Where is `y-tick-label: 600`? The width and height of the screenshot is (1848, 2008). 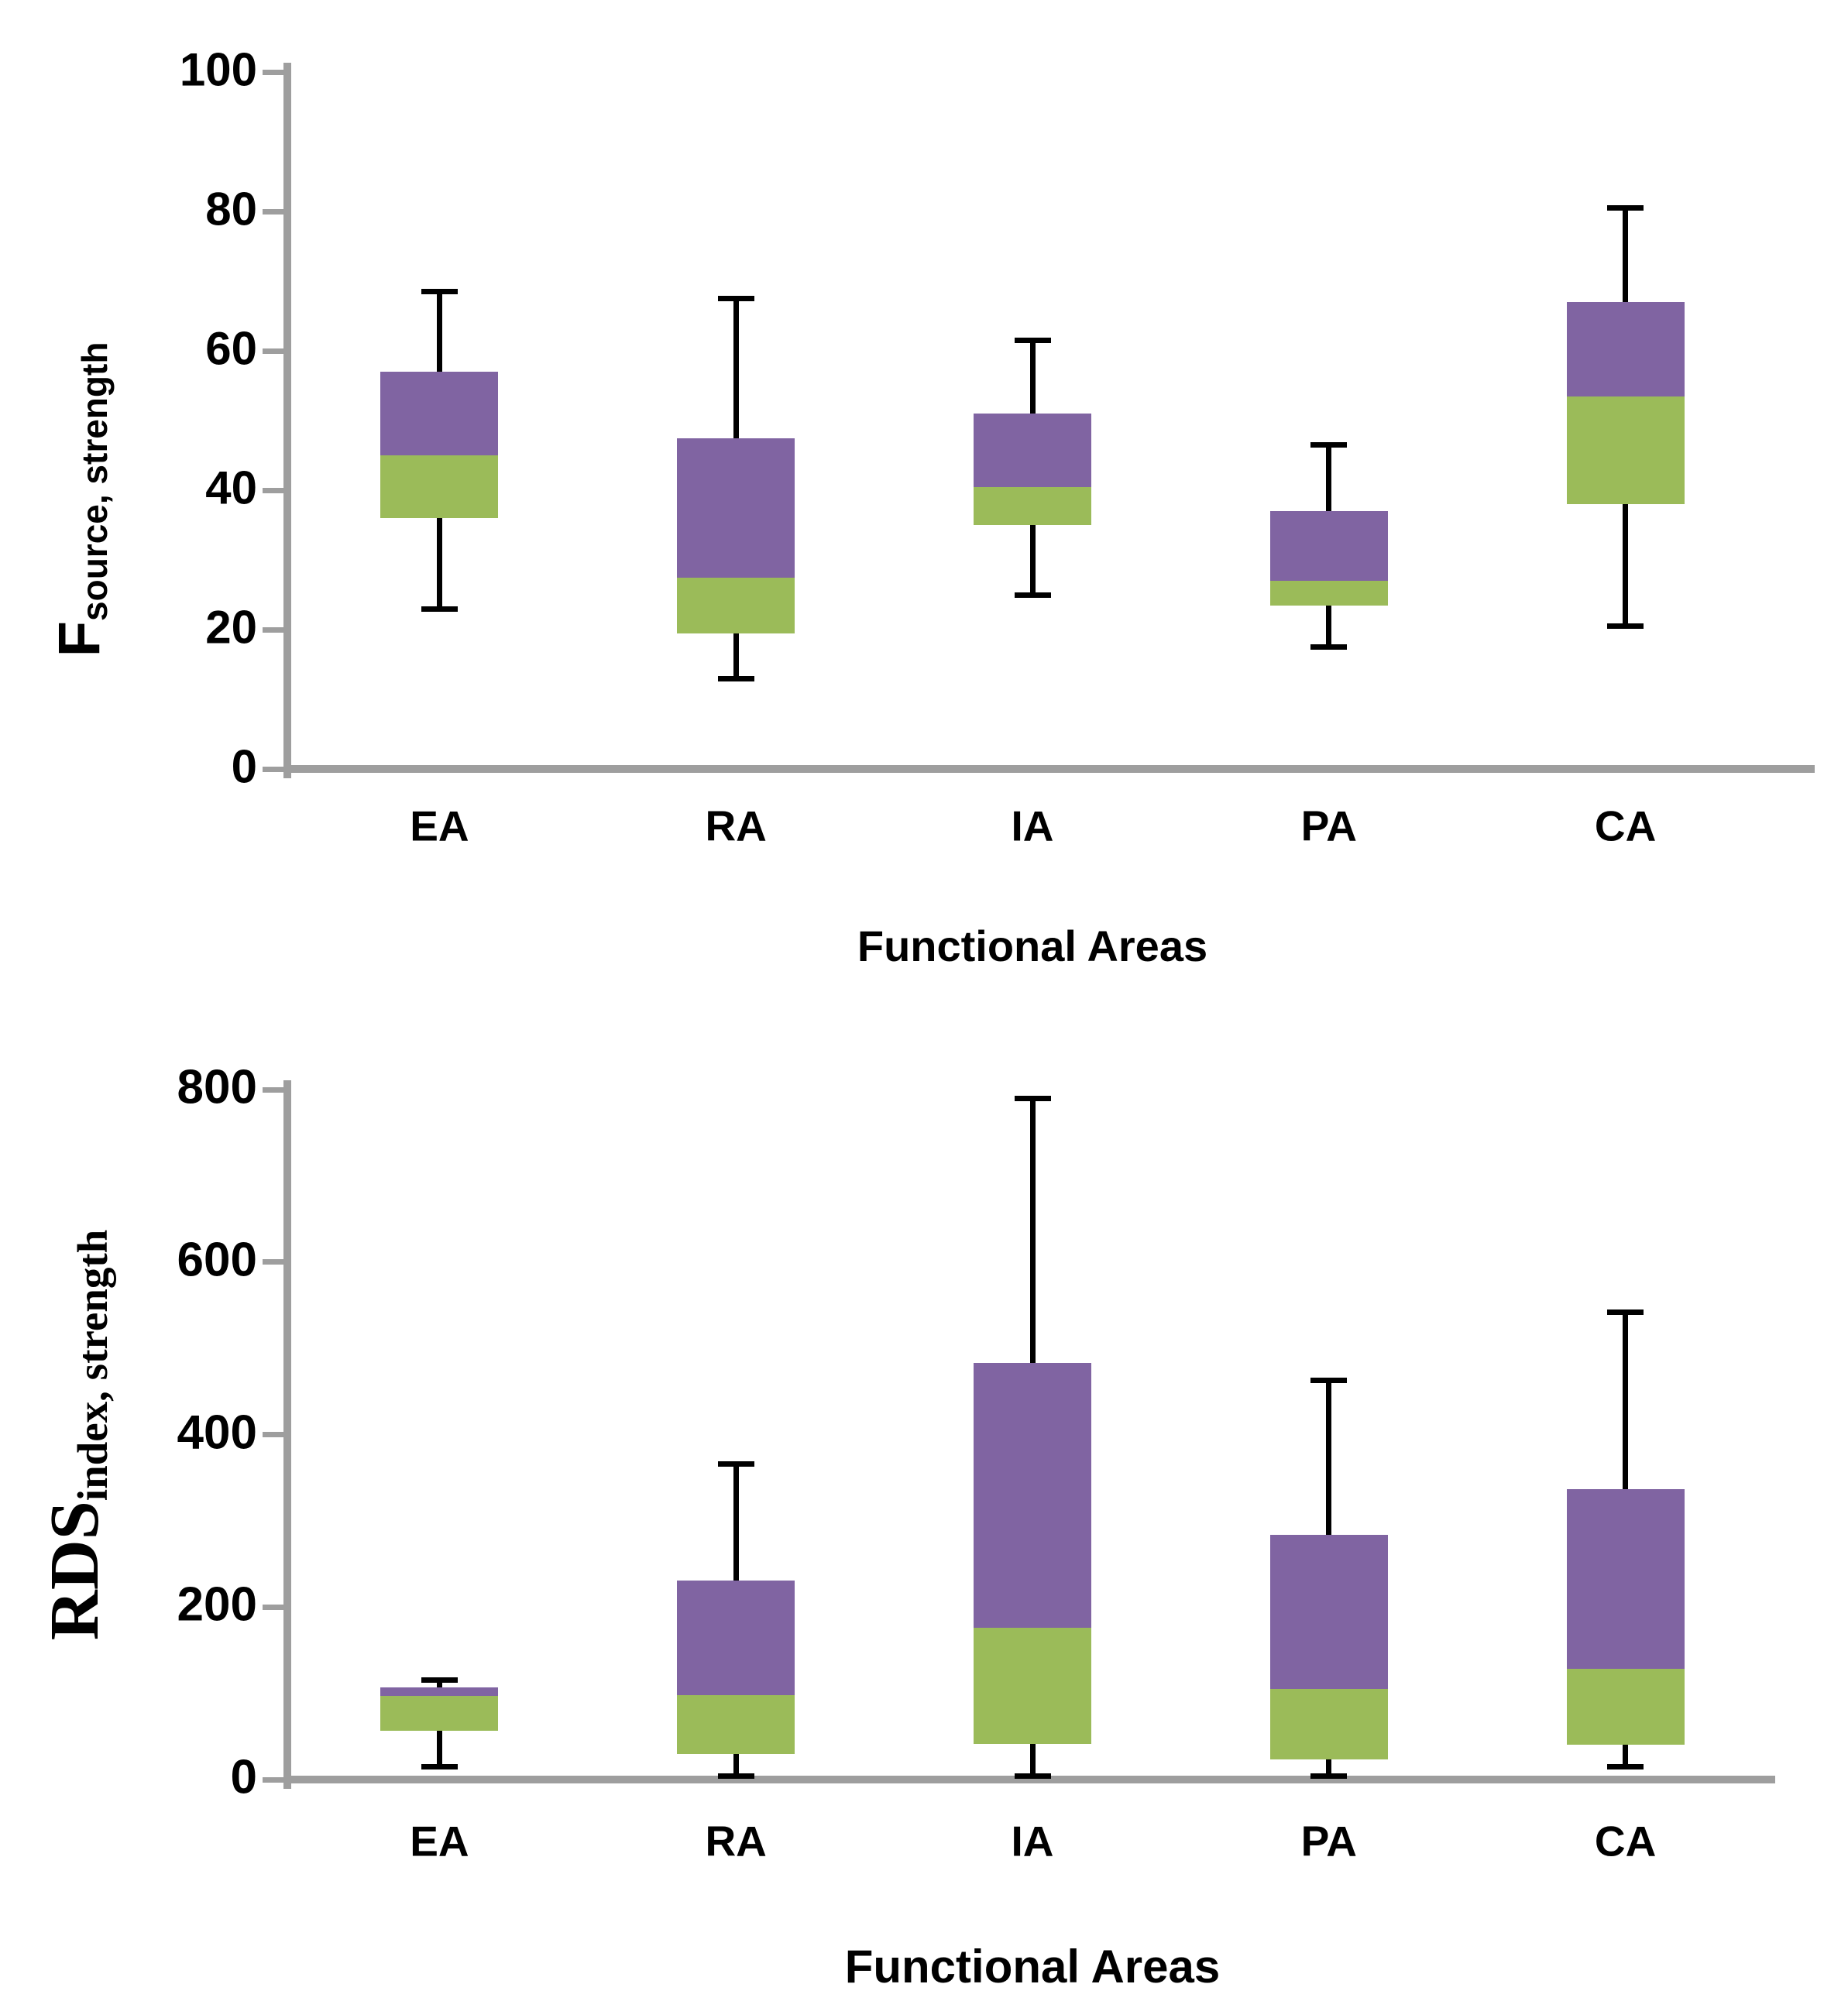 y-tick-label: 600 is located at coordinates (217, 1260).